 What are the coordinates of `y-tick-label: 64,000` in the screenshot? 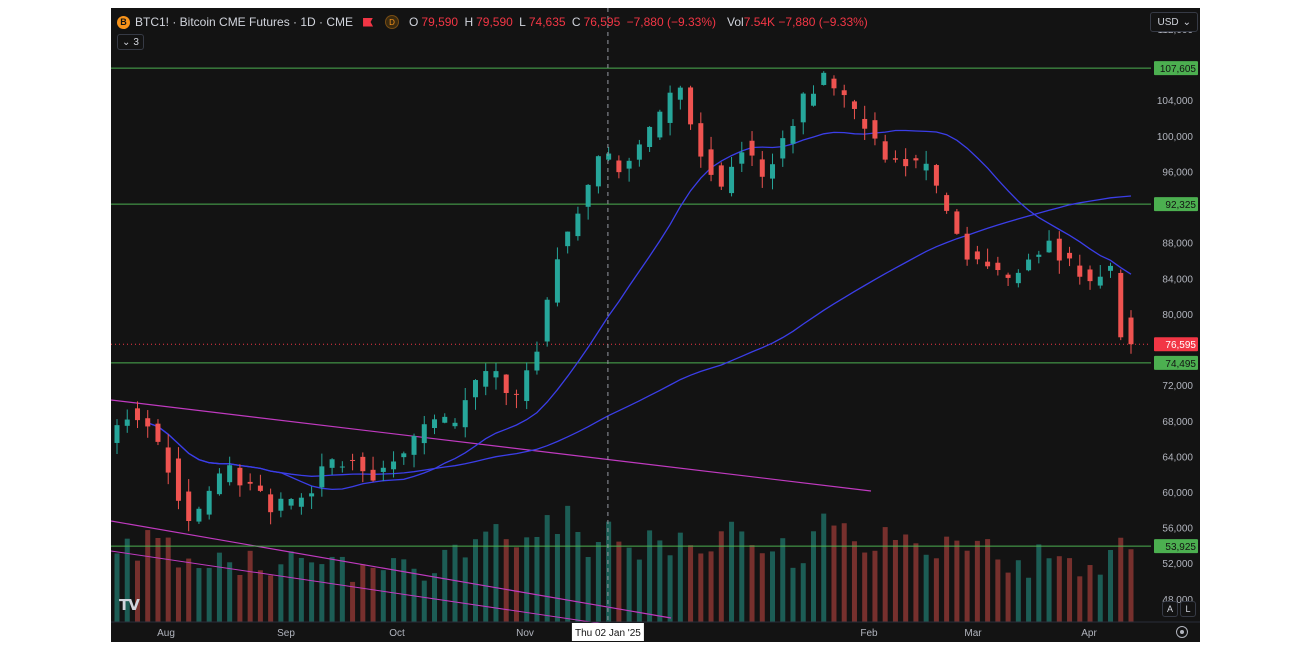 It's located at (1177, 457).